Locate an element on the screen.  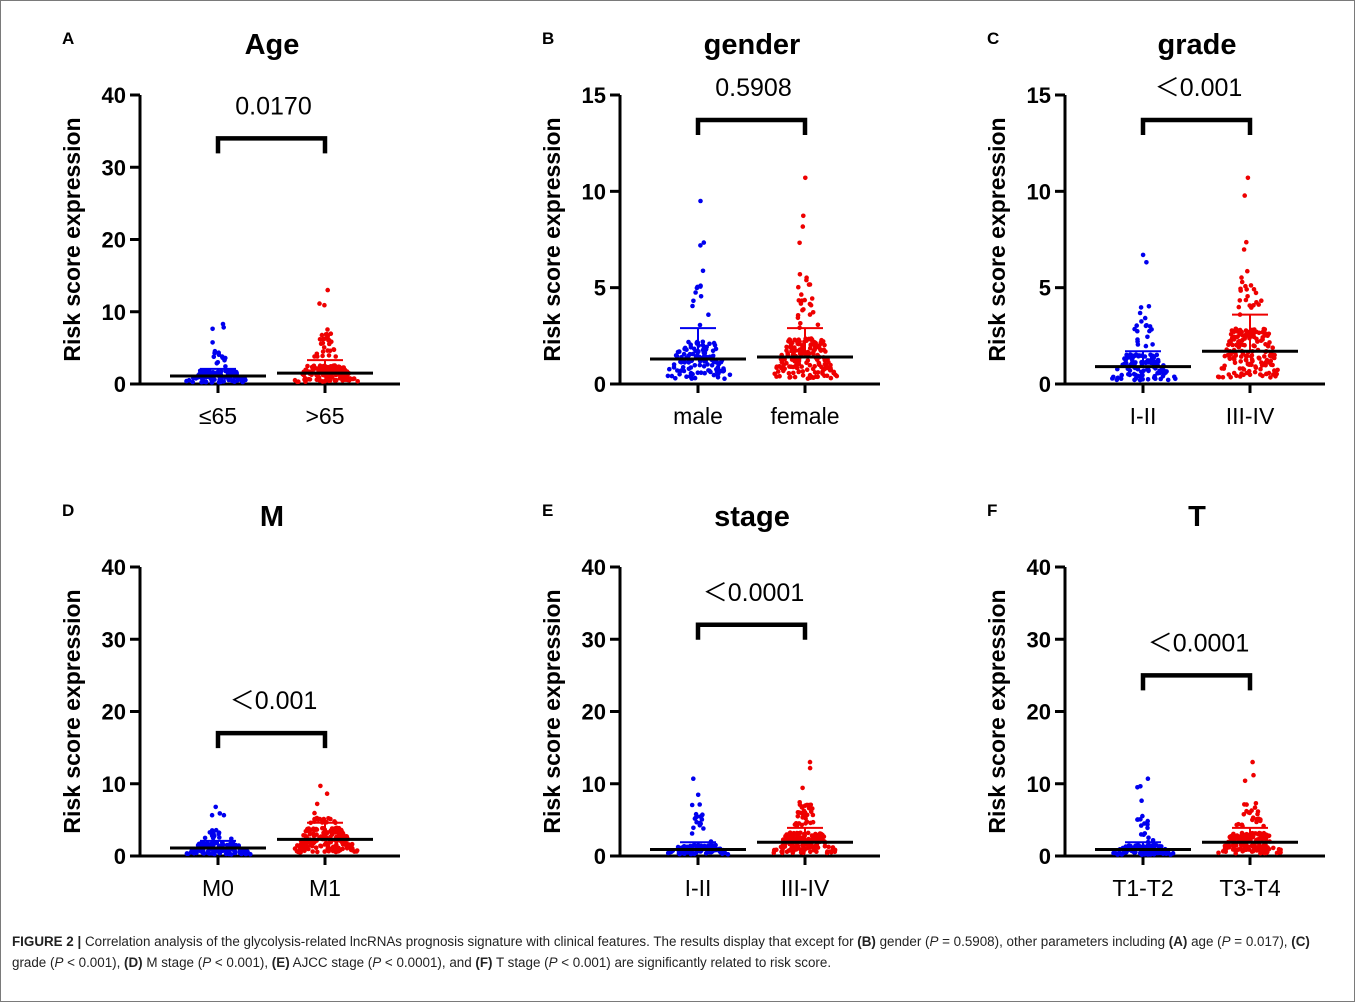
caption-label: FIGURE 2 | is located at coordinates (47, 941).